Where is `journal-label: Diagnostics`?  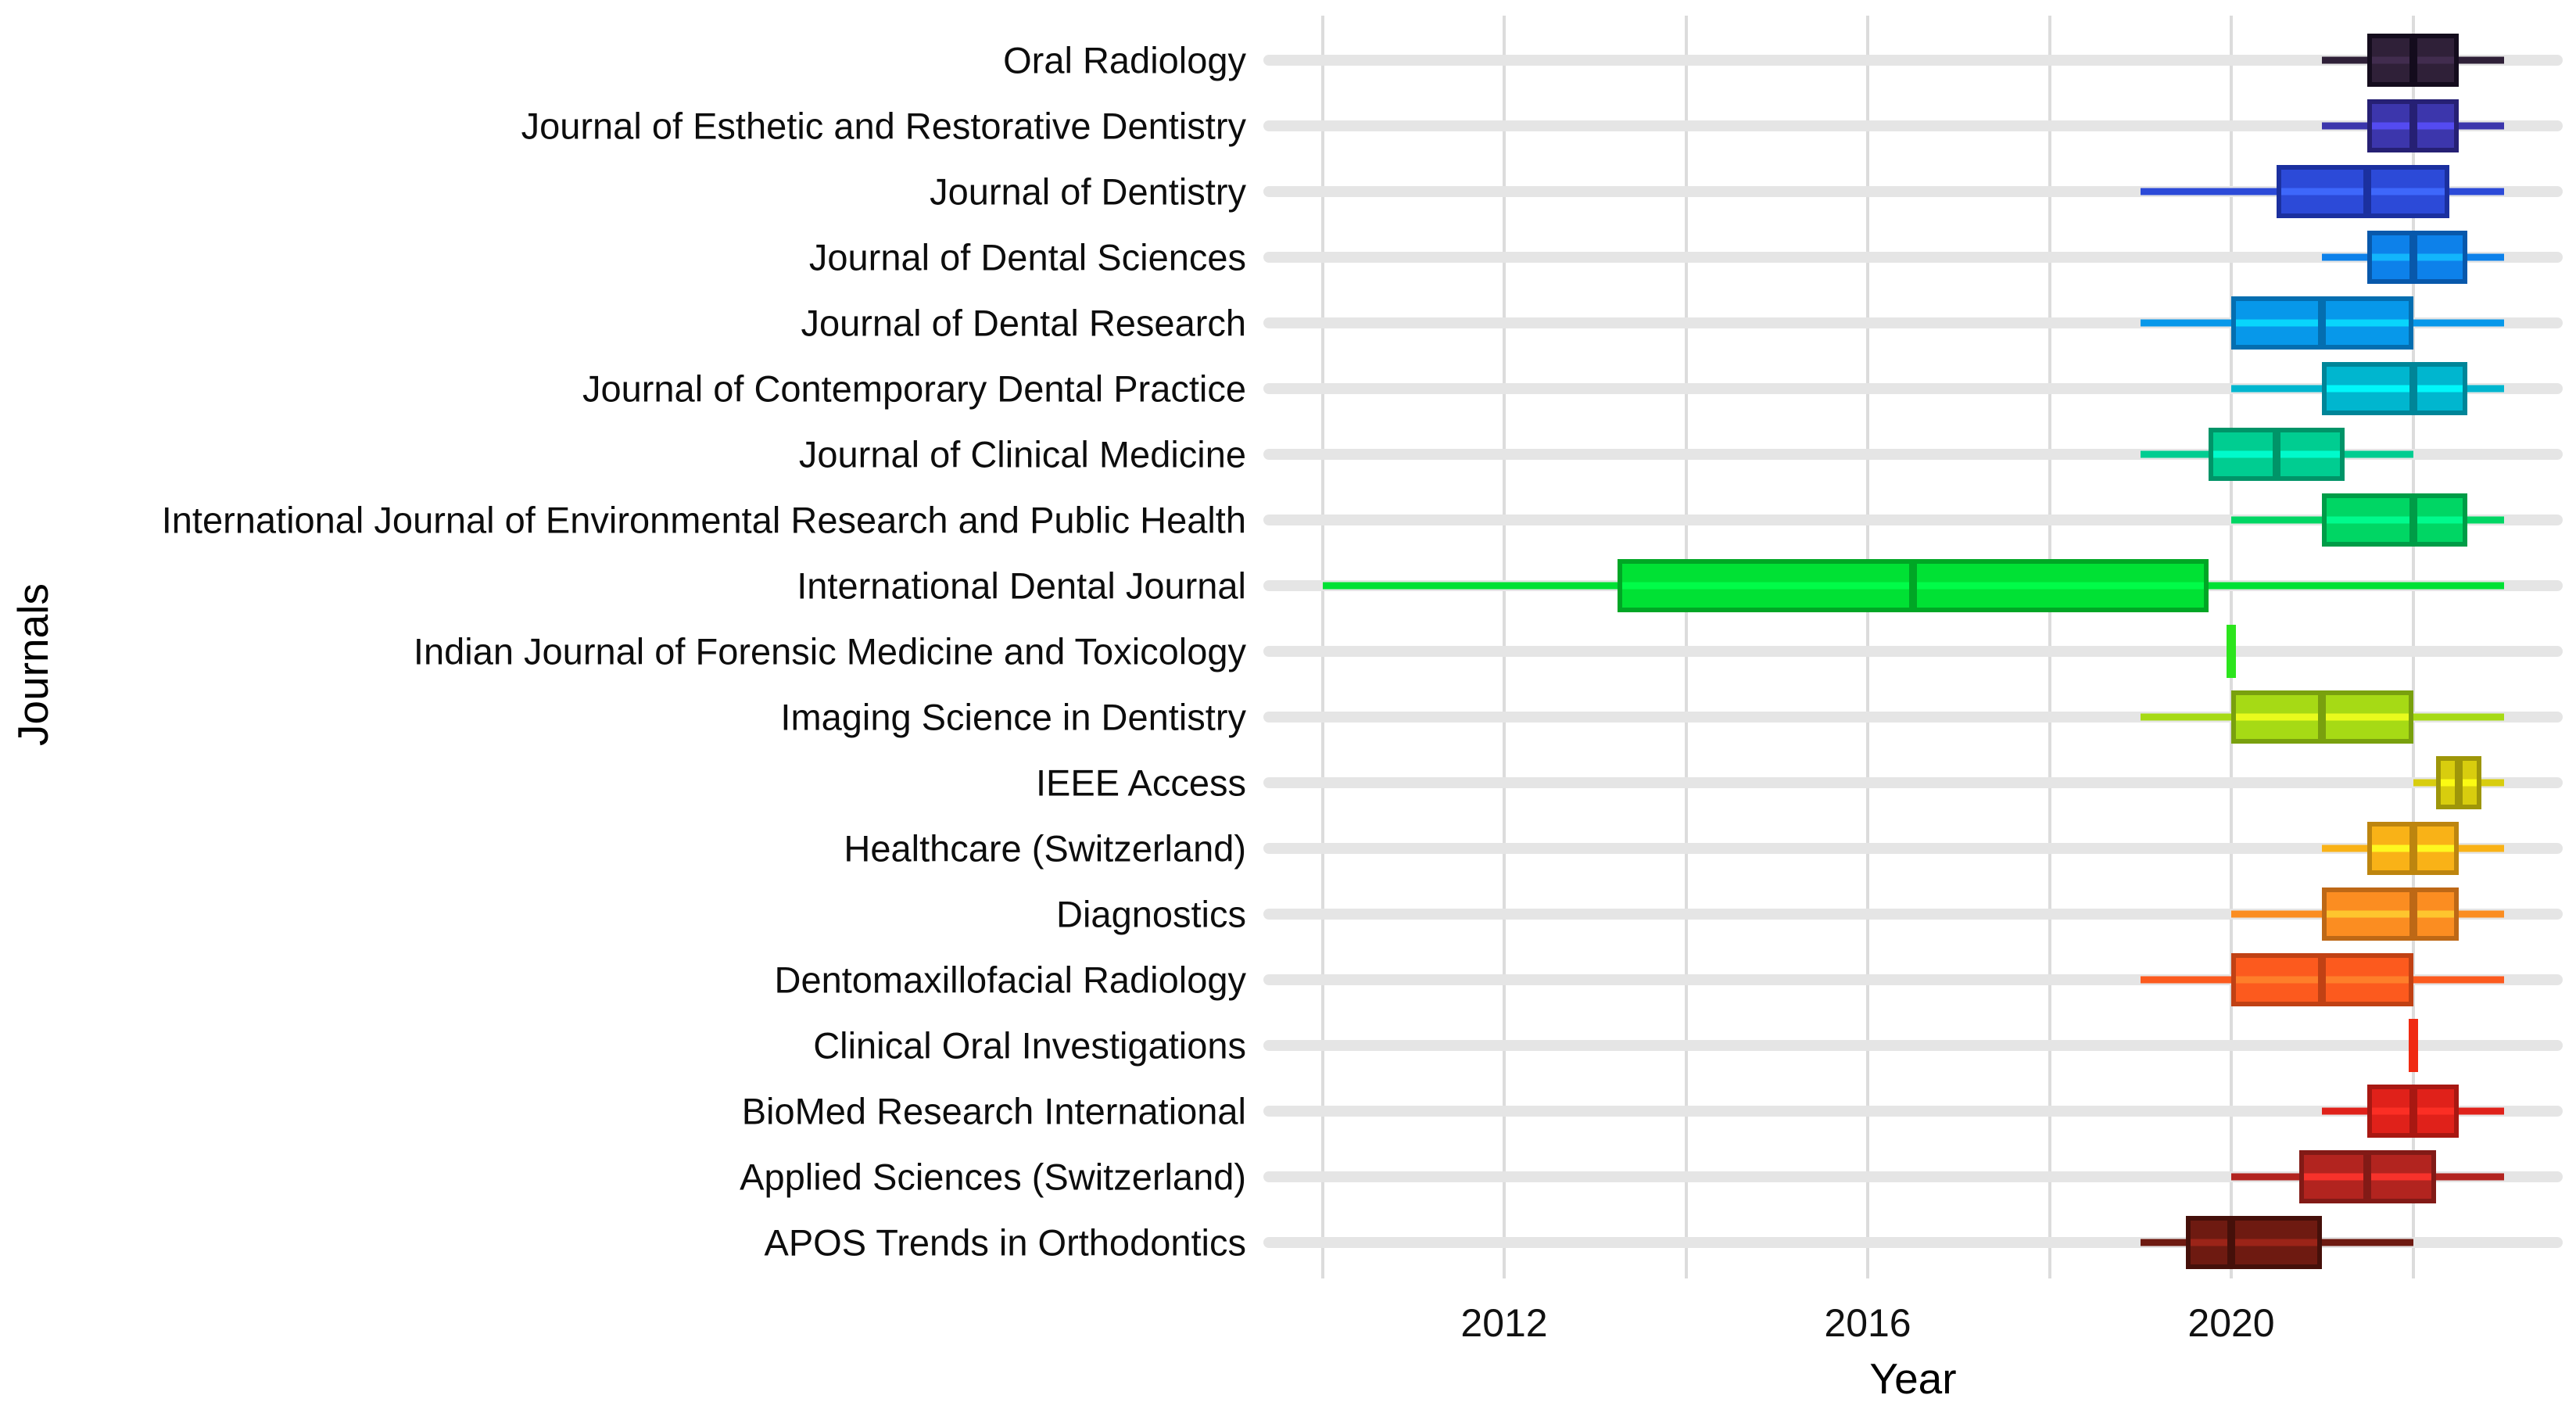 journal-label: Diagnostics is located at coordinates (1151, 914).